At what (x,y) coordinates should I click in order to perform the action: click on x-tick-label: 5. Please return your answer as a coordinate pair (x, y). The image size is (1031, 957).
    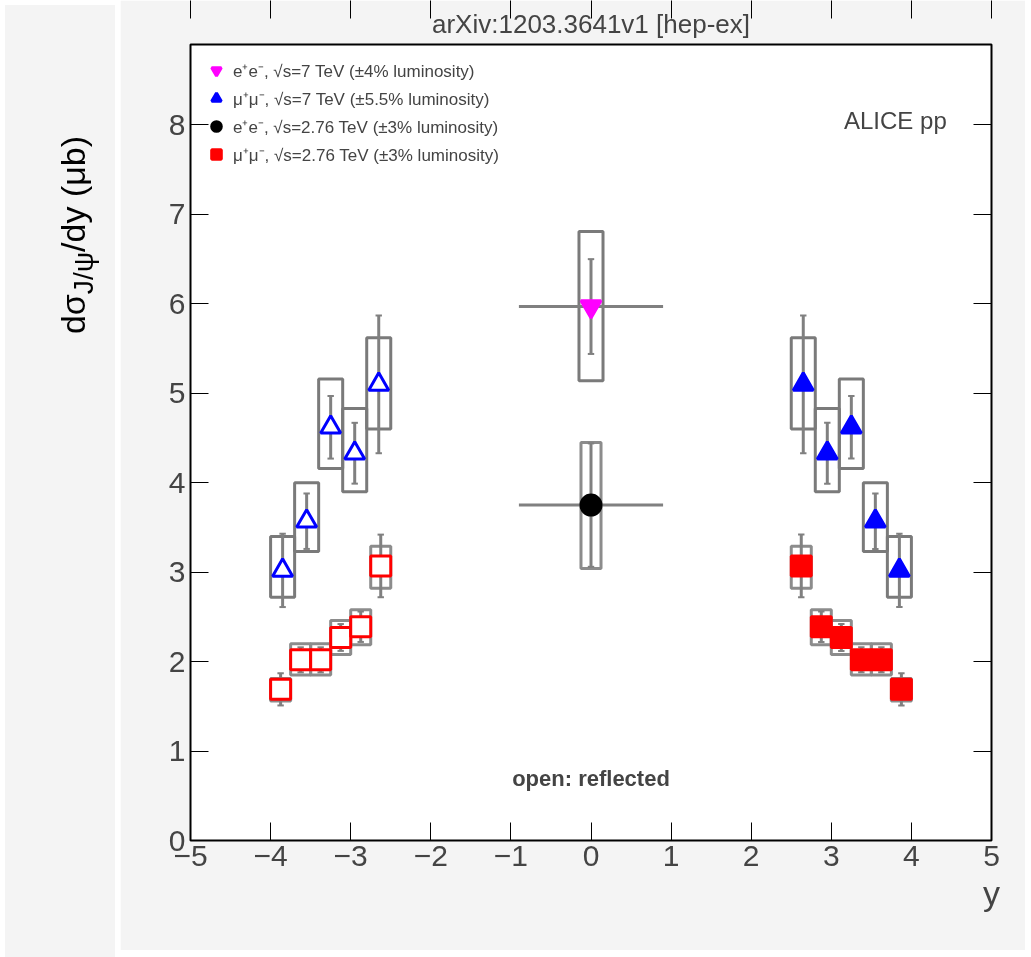
    Looking at the image, I should click on (991, 855).